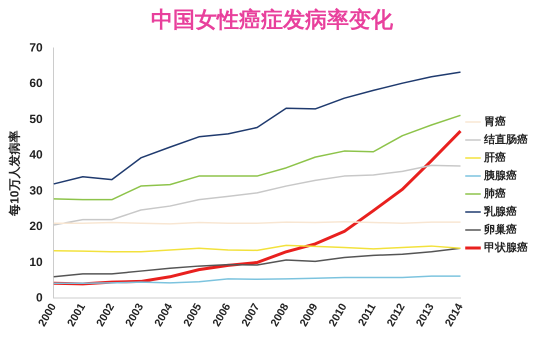  What do you see at coordinates (506, 247) in the screenshot?
I see `legend-label: 甲状腺癌` at bounding box center [506, 247].